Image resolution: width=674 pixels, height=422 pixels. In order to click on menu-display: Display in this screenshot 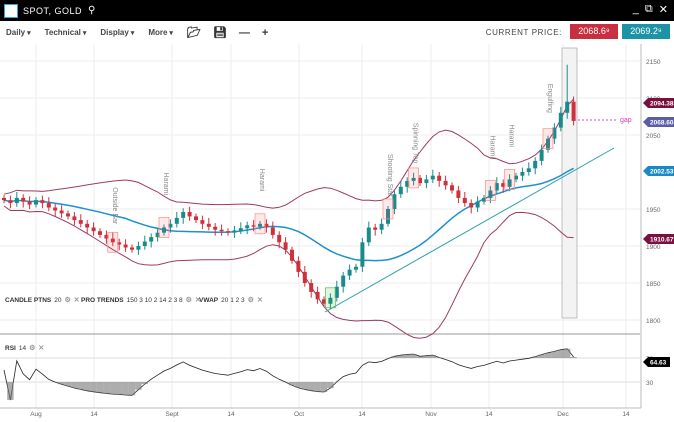, I will do `click(117, 32)`.